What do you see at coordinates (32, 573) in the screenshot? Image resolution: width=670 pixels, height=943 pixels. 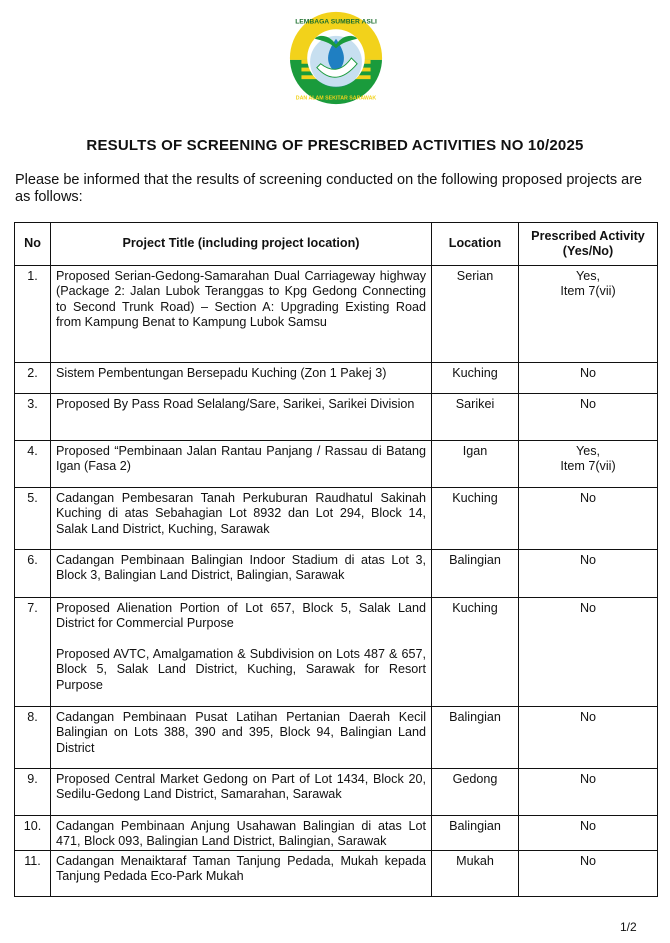 I see `row-no: 6.` at bounding box center [32, 573].